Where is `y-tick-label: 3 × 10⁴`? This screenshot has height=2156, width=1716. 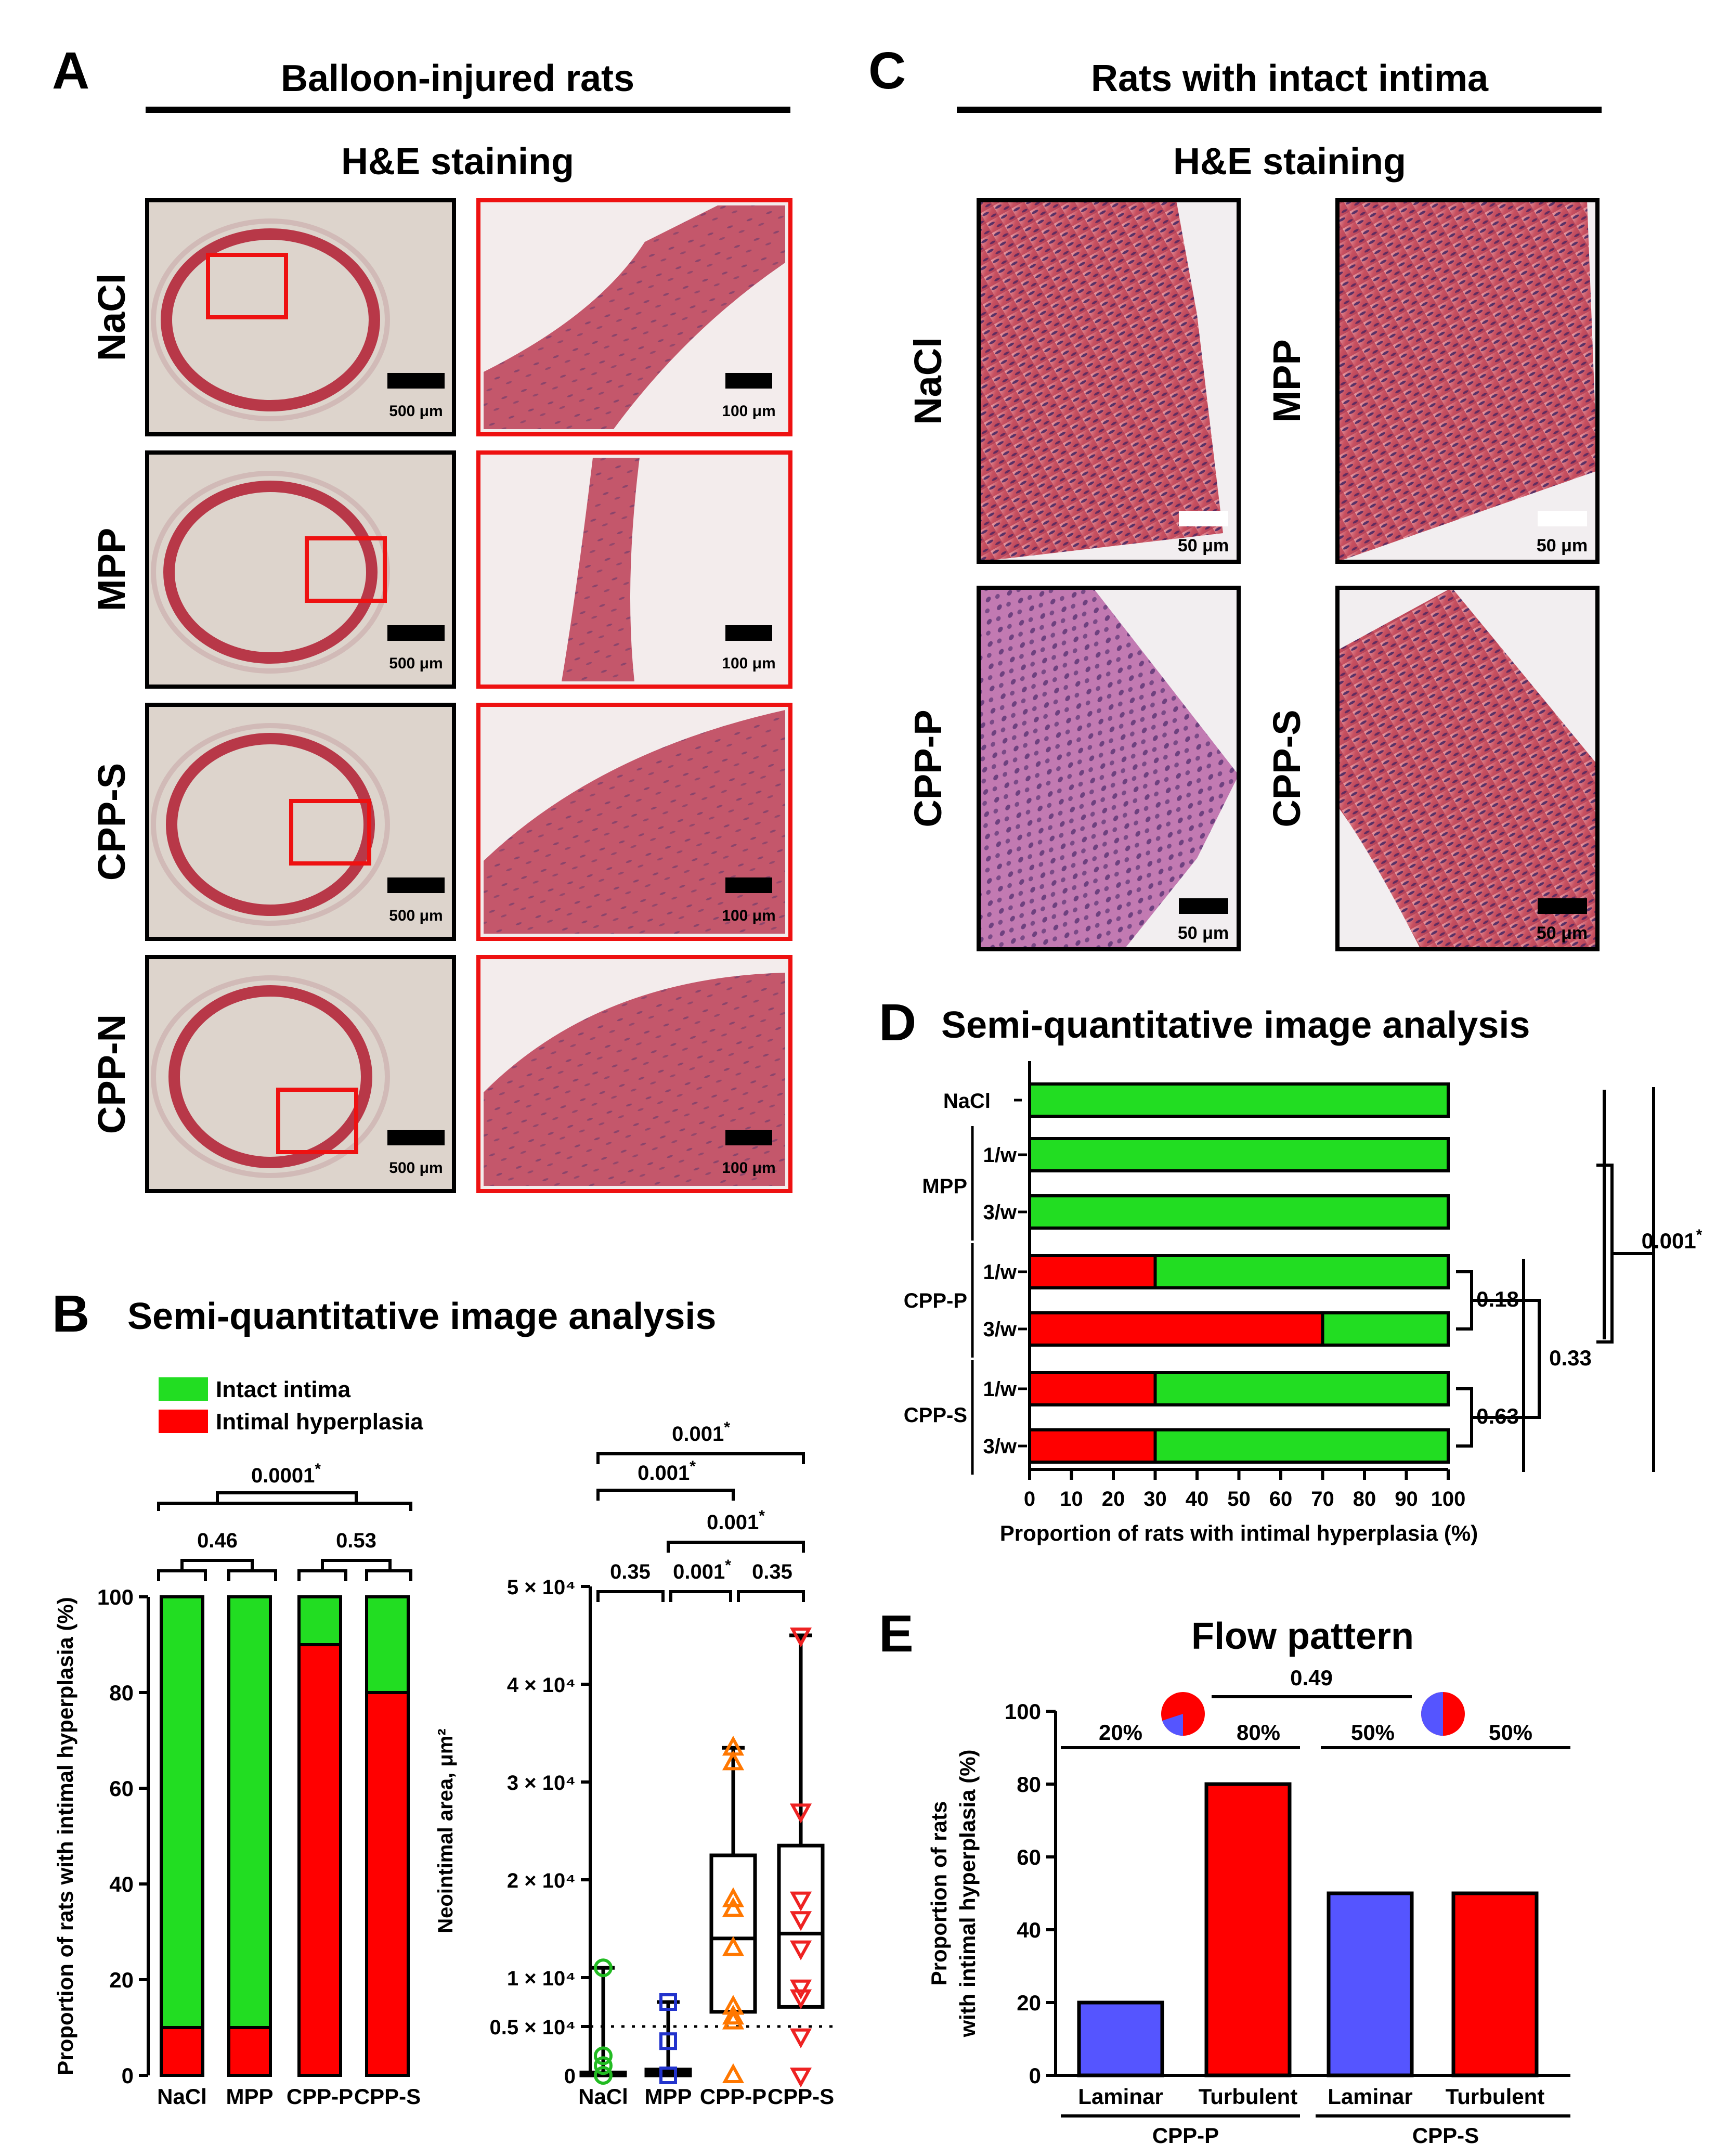 y-tick-label: 3 × 10⁴ is located at coordinates (541, 1783).